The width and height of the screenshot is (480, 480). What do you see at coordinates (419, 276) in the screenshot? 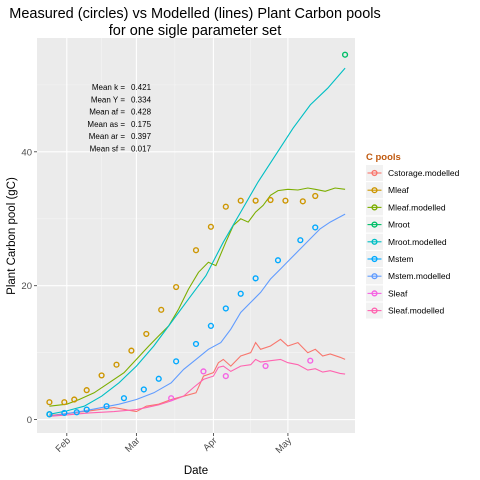
I see `legend-label-mstem-modelled: Mstem.modelled` at bounding box center [419, 276].